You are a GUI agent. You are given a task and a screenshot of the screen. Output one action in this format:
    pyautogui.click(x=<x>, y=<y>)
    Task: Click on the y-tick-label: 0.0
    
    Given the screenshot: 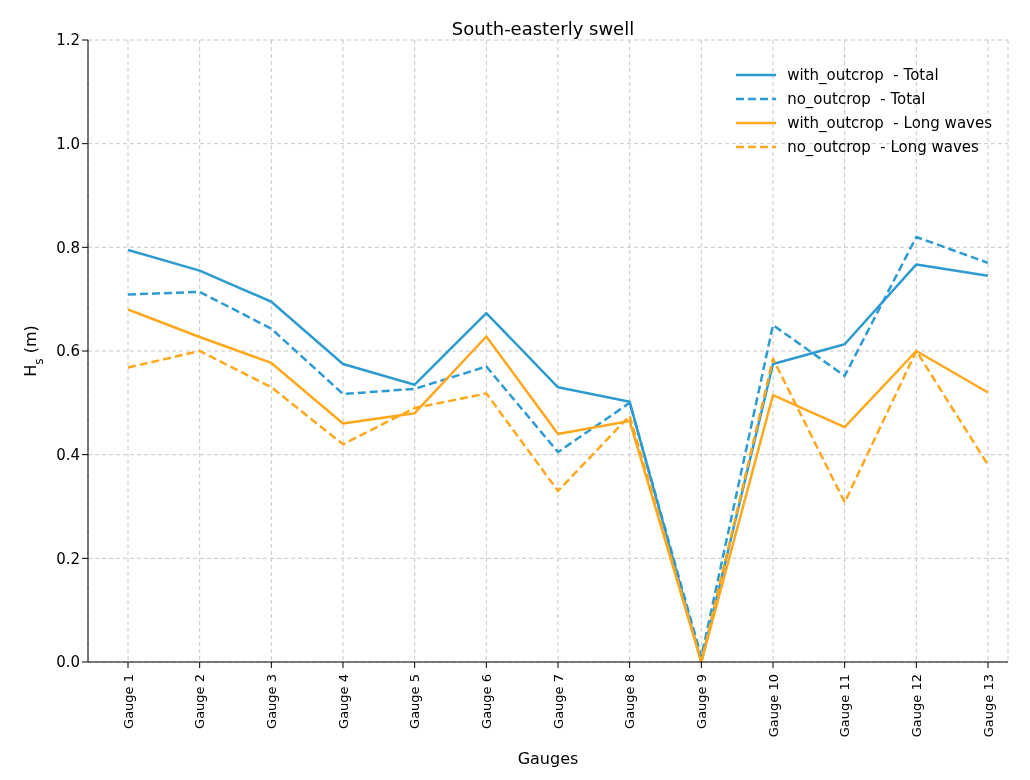 What is the action you would take?
    pyautogui.click(x=68, y=662)
    